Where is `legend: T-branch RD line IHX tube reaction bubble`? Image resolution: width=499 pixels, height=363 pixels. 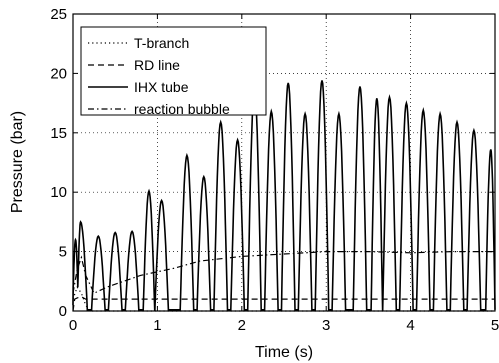 legend: T-branch RD line IHX tube reaction bubble is located at coordinates (173, 71).